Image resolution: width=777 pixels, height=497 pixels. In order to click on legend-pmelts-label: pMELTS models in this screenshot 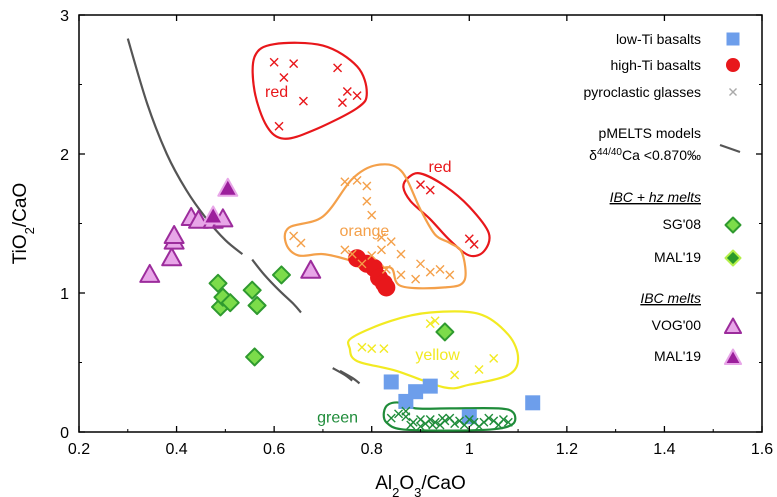, I will do `click(650, 133)`.